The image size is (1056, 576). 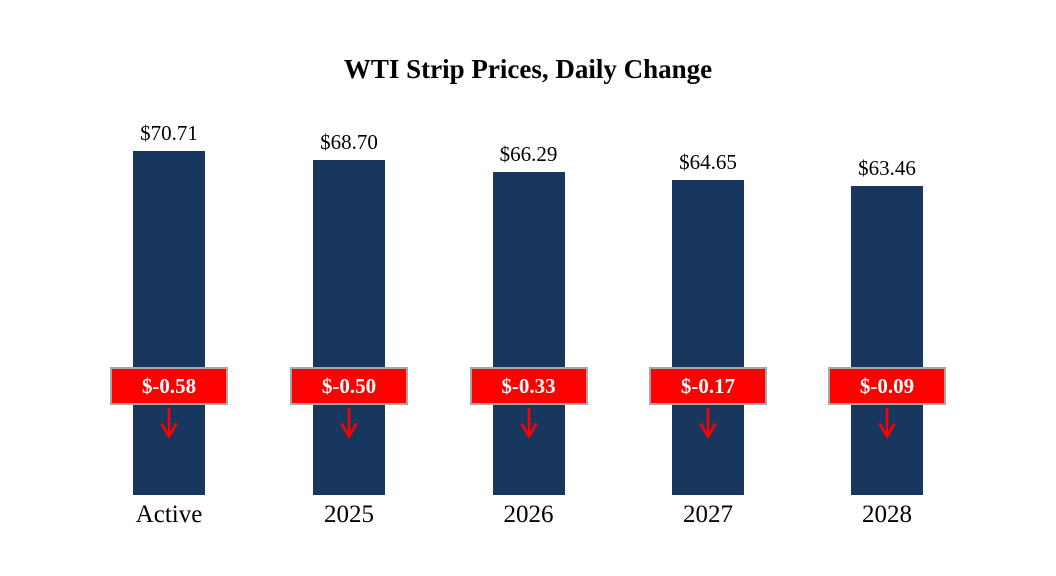 I want to click on price-label: $66.29, so click(x=528, y=154).